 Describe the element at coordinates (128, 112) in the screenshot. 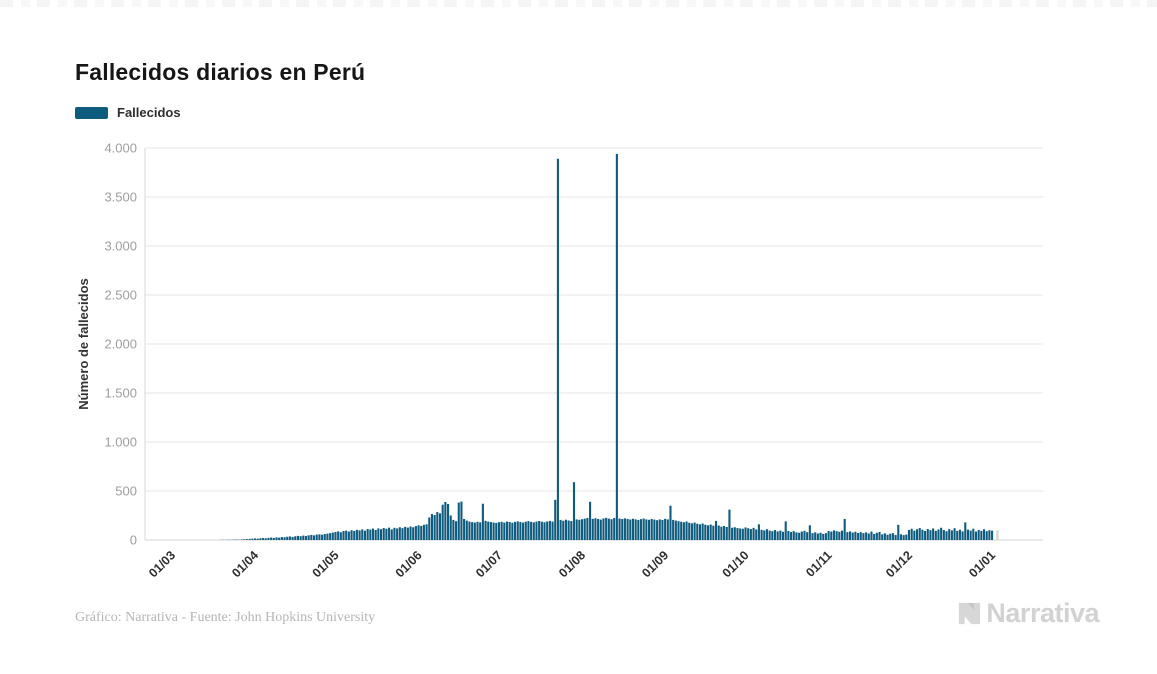

I see `legend: Fallecidos` at that location.